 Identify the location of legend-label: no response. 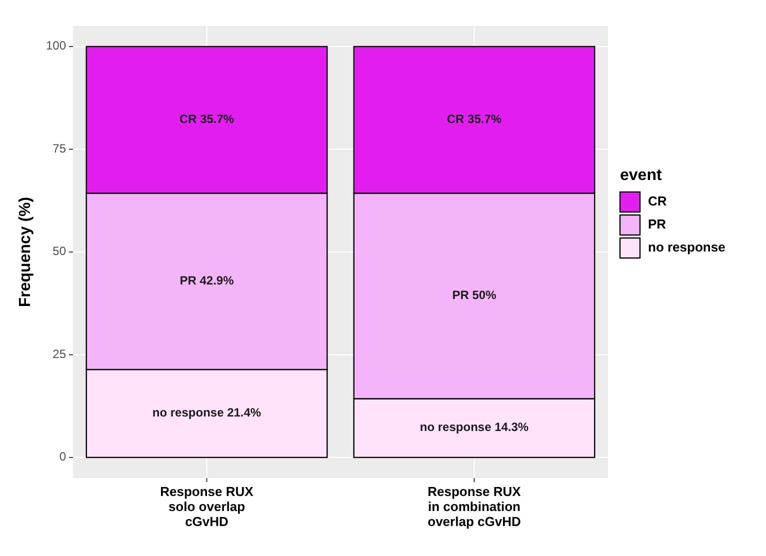
(687, 246).